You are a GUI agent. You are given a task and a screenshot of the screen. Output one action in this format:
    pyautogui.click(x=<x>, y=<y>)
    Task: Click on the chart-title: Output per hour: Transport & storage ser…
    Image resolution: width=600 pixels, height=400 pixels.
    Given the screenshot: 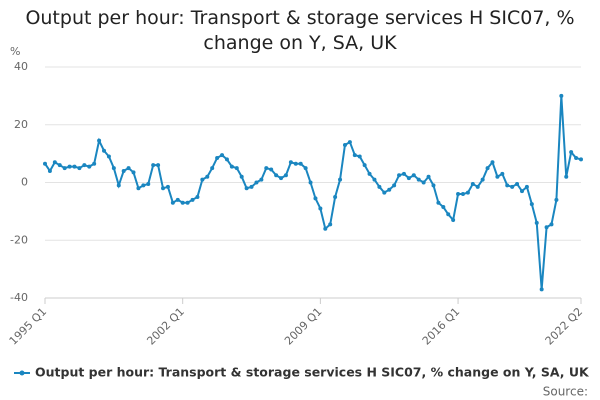 What is the action you would take?
    pyautogui.click(x=300, y=30)
    